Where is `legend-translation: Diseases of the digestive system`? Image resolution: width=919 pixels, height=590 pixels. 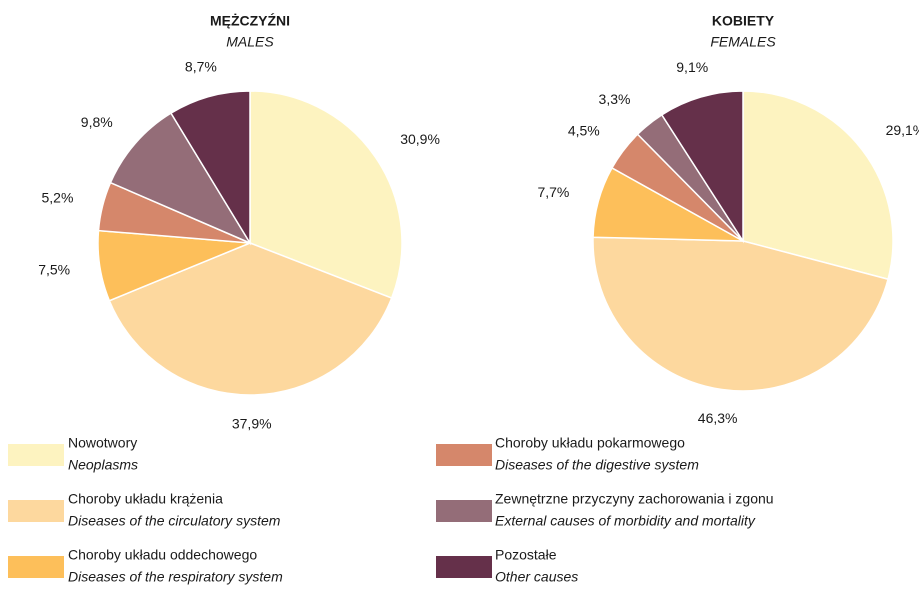
legend-translation: Diseases of the digestive system is located at coordinates (597, 465).